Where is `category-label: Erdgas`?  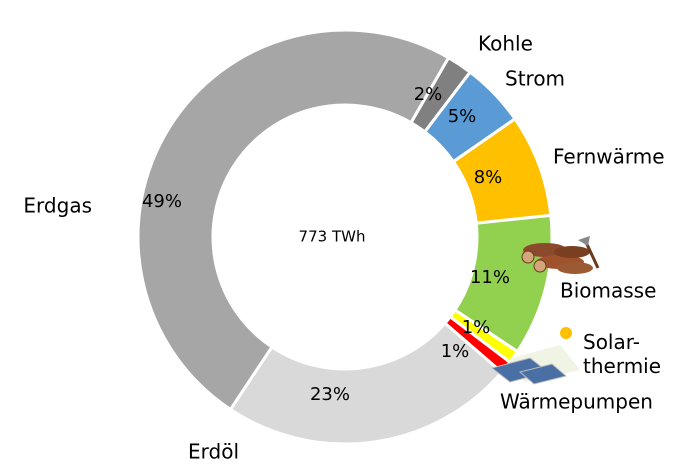 category-label: Erdgas is located at coordinates (57, 206).